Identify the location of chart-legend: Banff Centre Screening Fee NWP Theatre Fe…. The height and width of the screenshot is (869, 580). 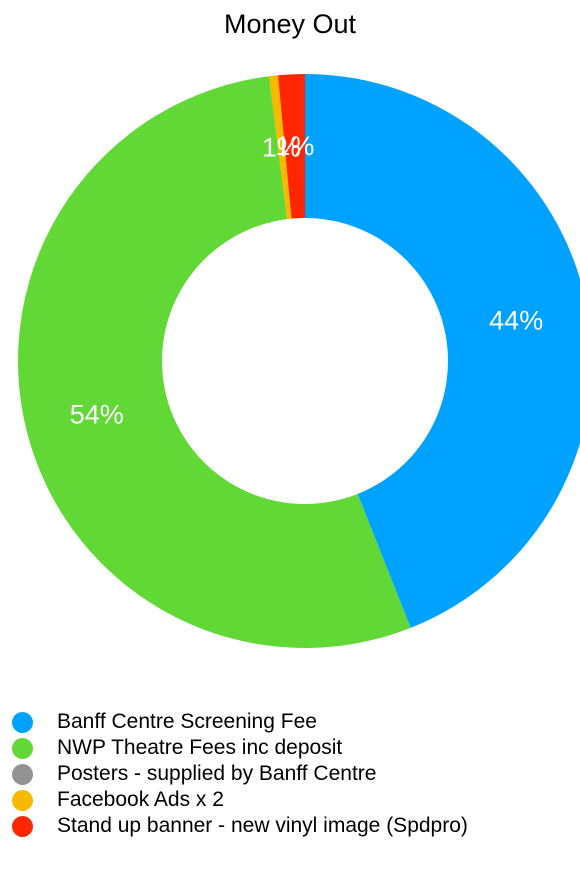
(240, 774).